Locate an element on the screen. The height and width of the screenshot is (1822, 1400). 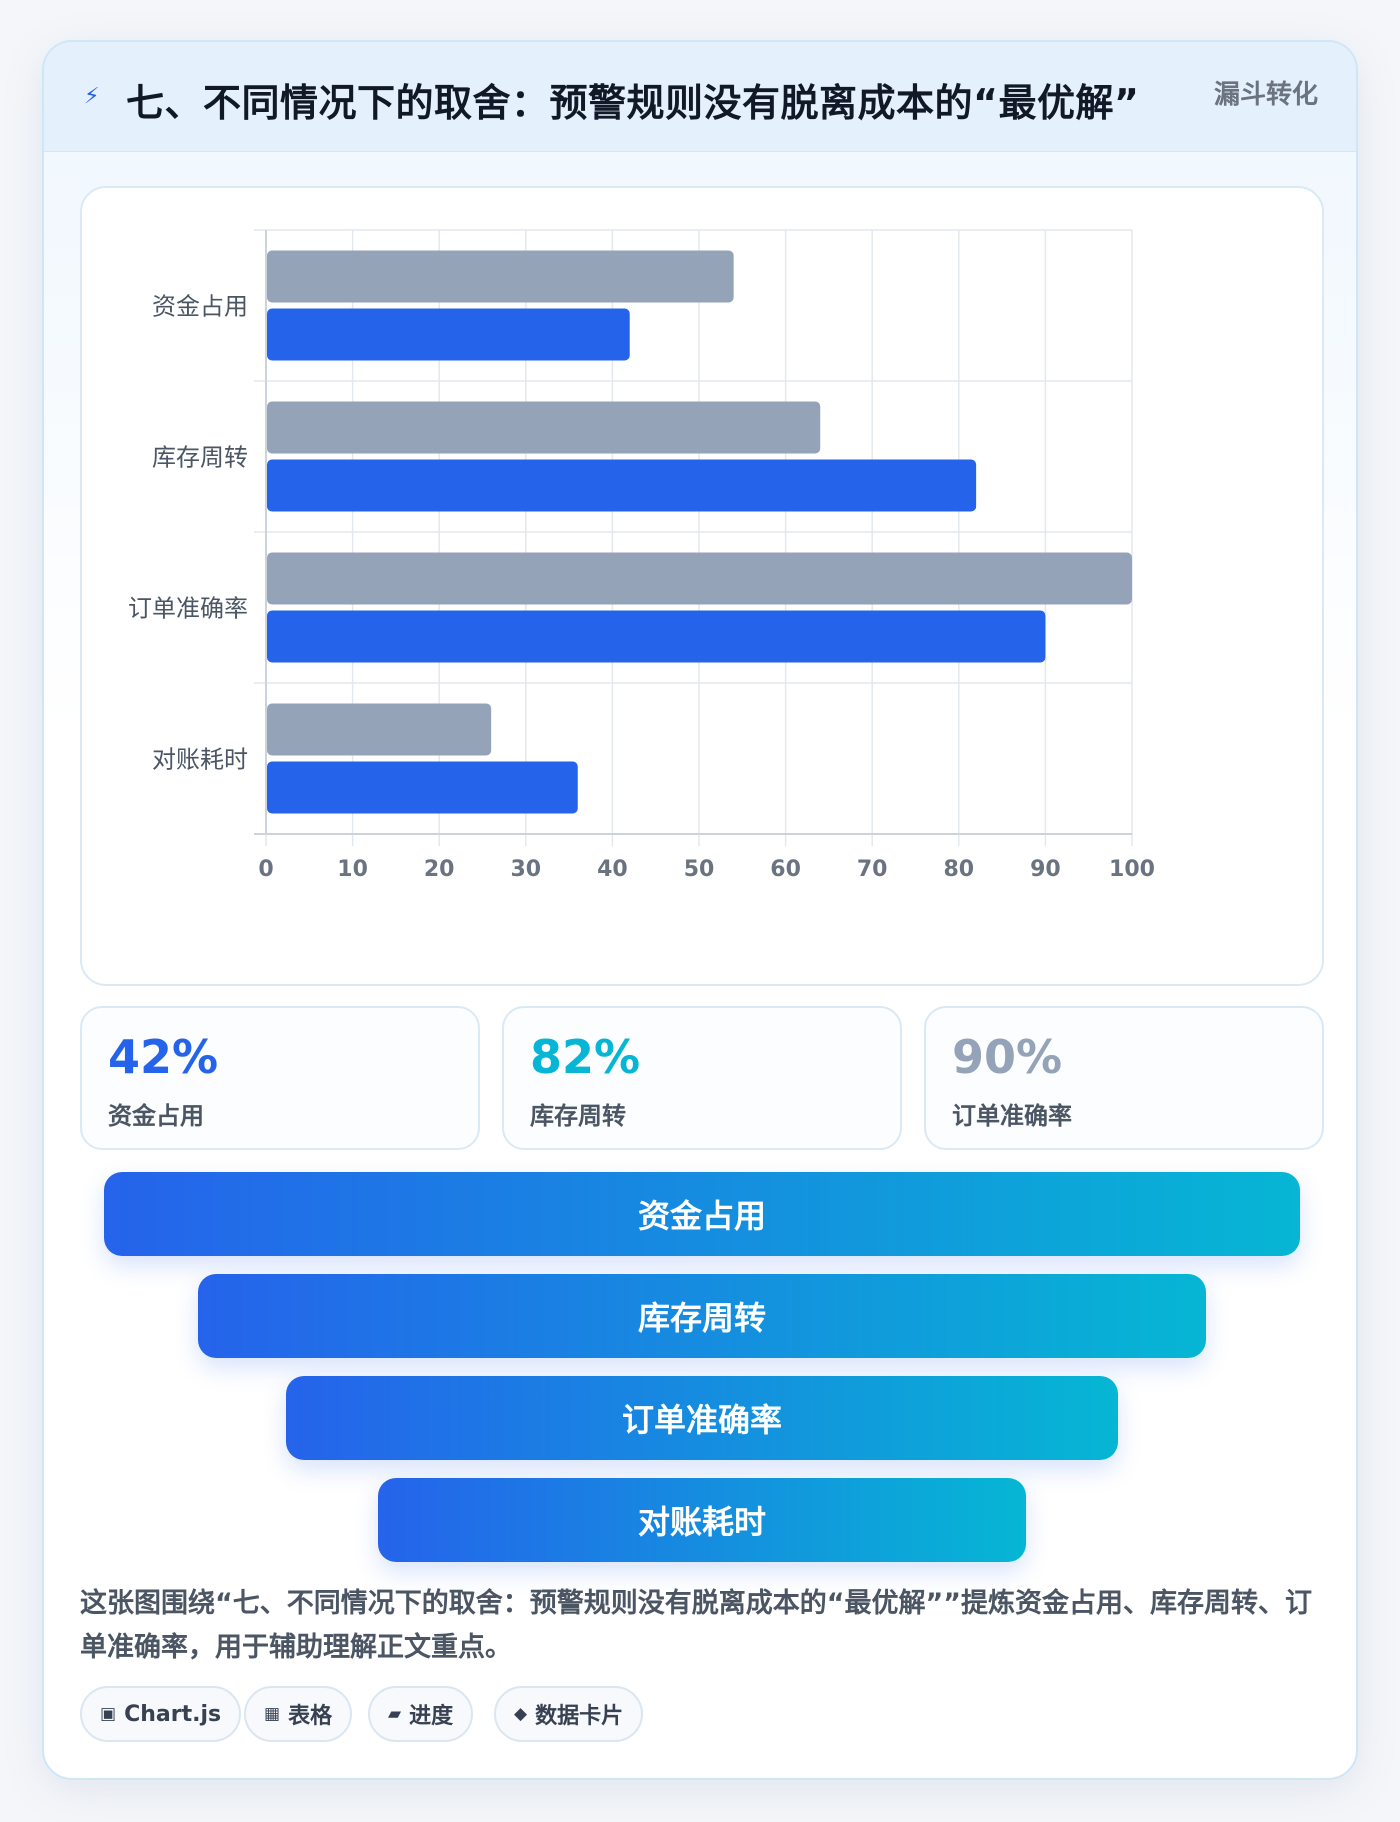
funnel-stage: 库存周转 is located at coordinates (702, 1316).